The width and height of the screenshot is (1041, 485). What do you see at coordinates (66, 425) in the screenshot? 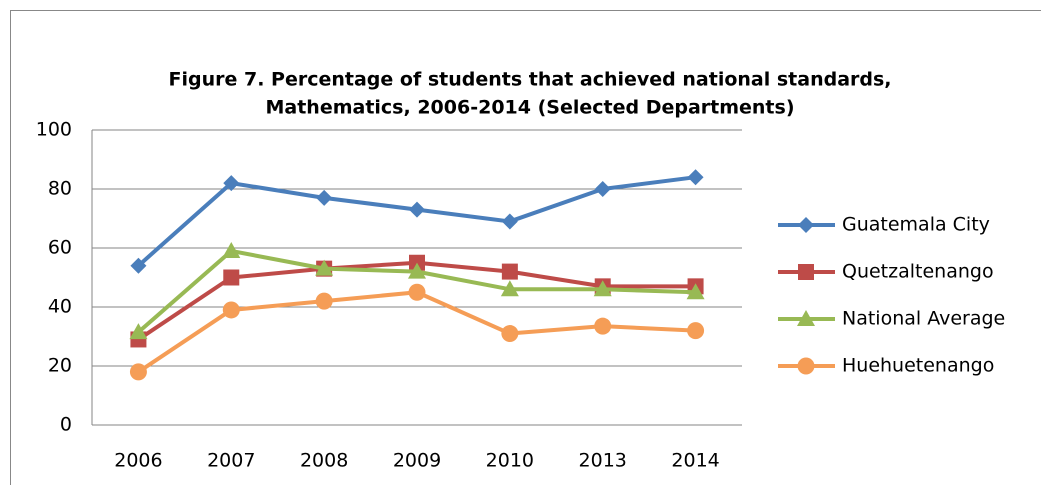
I see `y-tick-label: 0` at bounding box center [66, 425].